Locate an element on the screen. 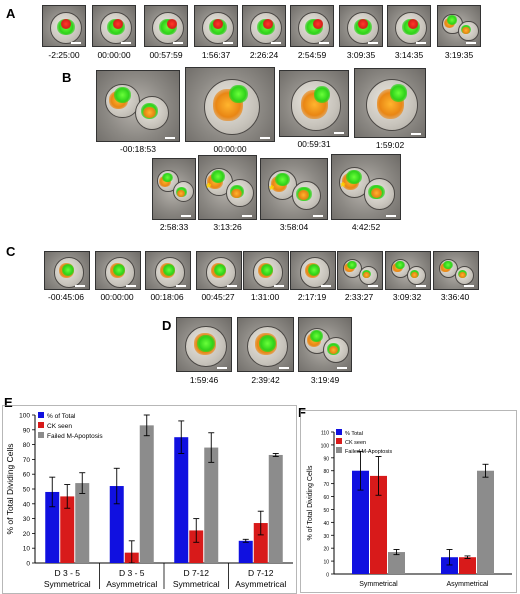 The image size is (520, 594). x-category-label: D 3 - 5 is located at coordinates (67, 573).